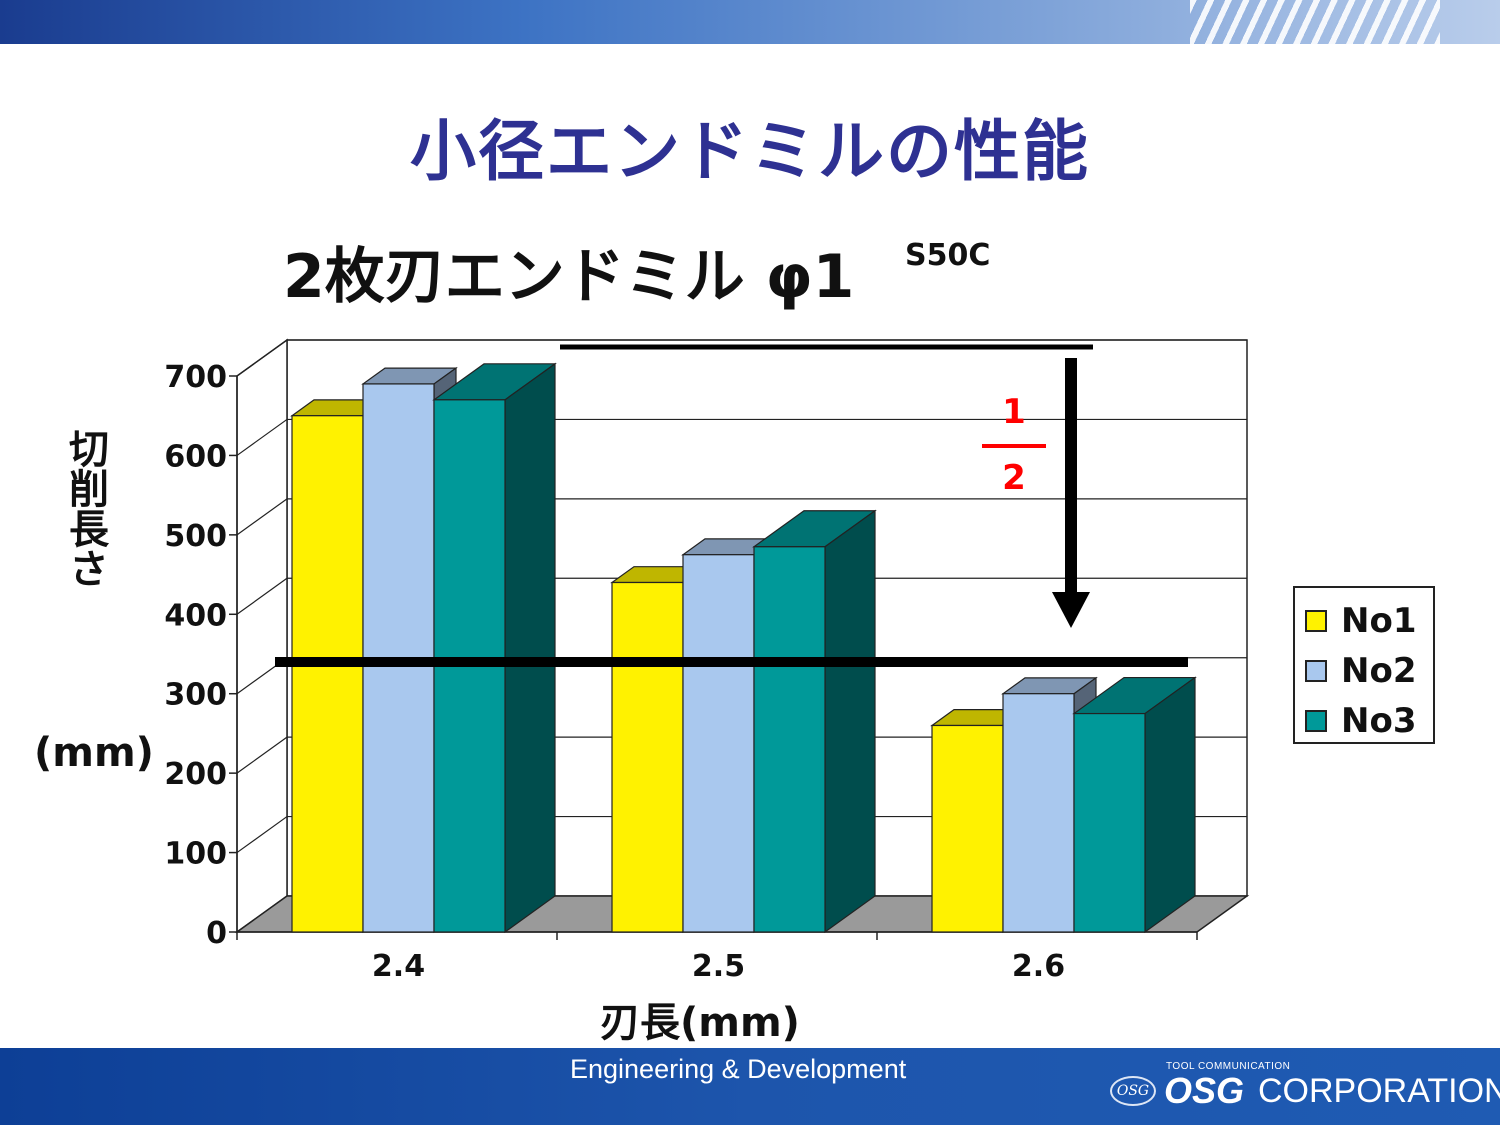 The width and height of the screenshot is (1500, 1125). Describe the element at coordinates (195, 615) in the screenshot. I see `y-tick-label: 400` at that location.